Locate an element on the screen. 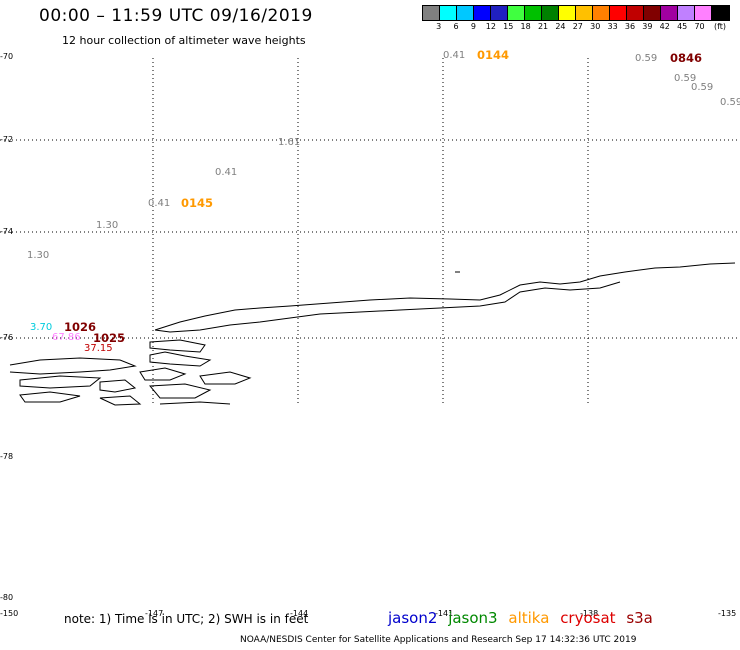  y-tick-label: -76 is located at coordinates (7, 337).